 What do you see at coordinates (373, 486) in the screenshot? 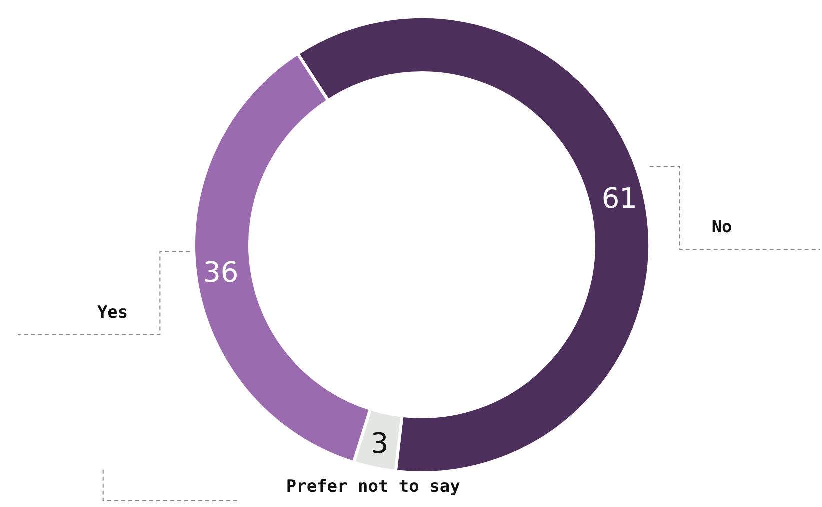
I see `slice-label: Prefer not to say` at bounding box center [373, 486].